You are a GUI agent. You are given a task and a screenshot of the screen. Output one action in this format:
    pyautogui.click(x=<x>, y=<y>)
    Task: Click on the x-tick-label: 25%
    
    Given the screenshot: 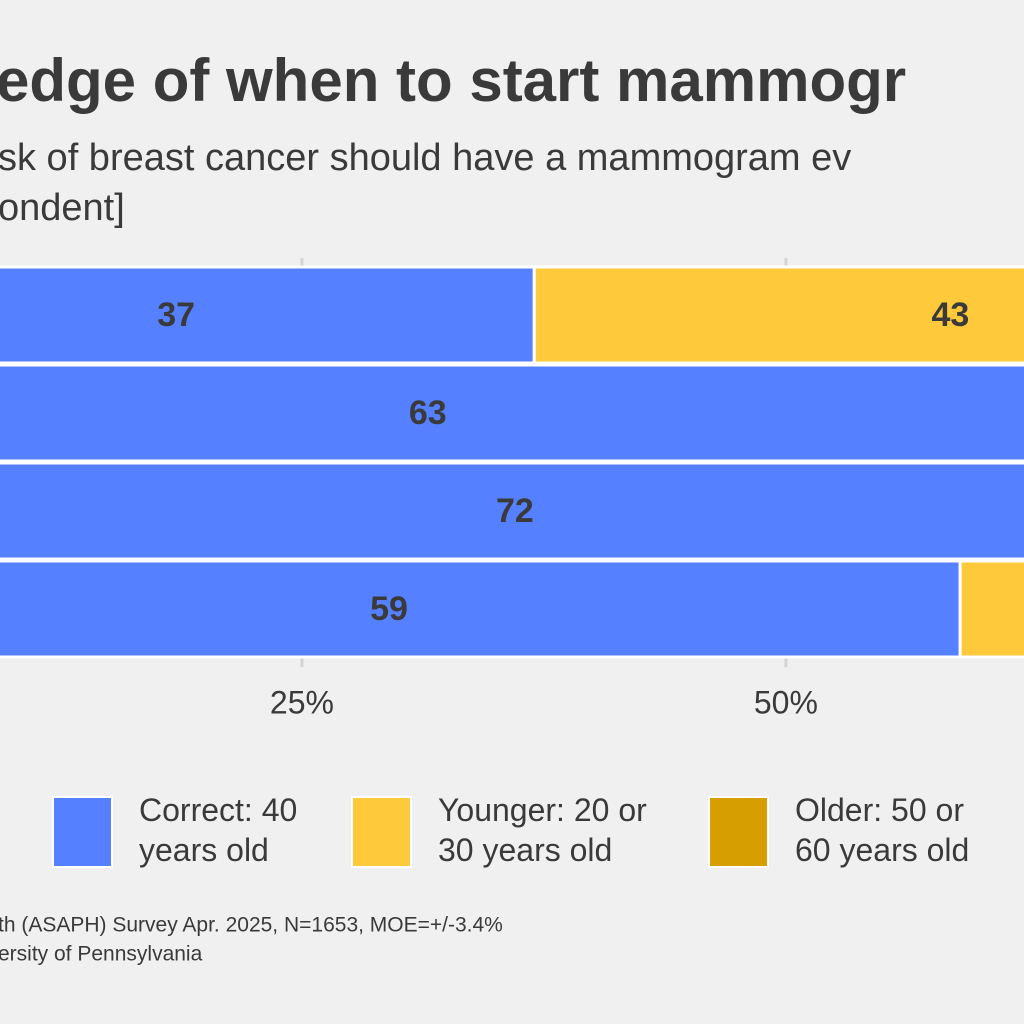 What is the action you would take?
    pyautogui.click(x=302, y=702)
    